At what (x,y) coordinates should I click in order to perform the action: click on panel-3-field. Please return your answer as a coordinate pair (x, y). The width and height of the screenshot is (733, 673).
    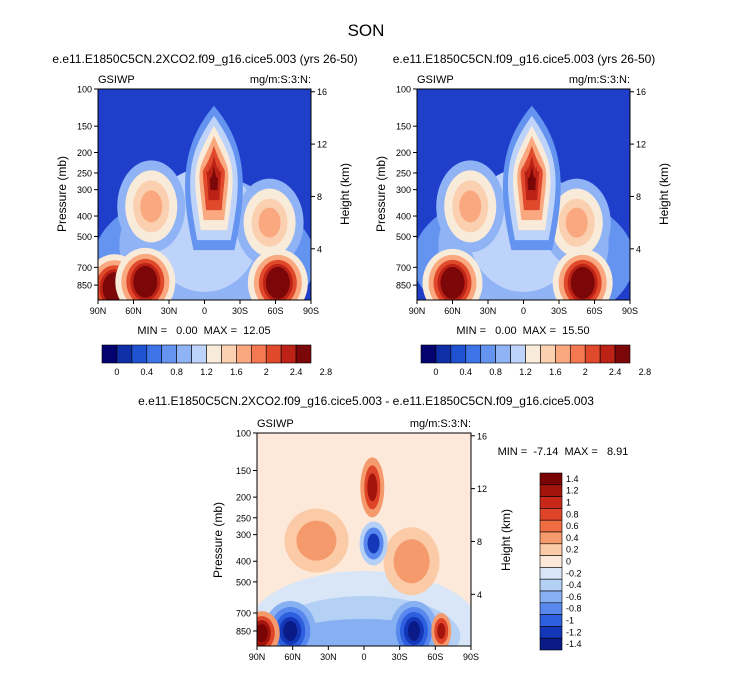
    Looking at the image, I should click on (364, 539).